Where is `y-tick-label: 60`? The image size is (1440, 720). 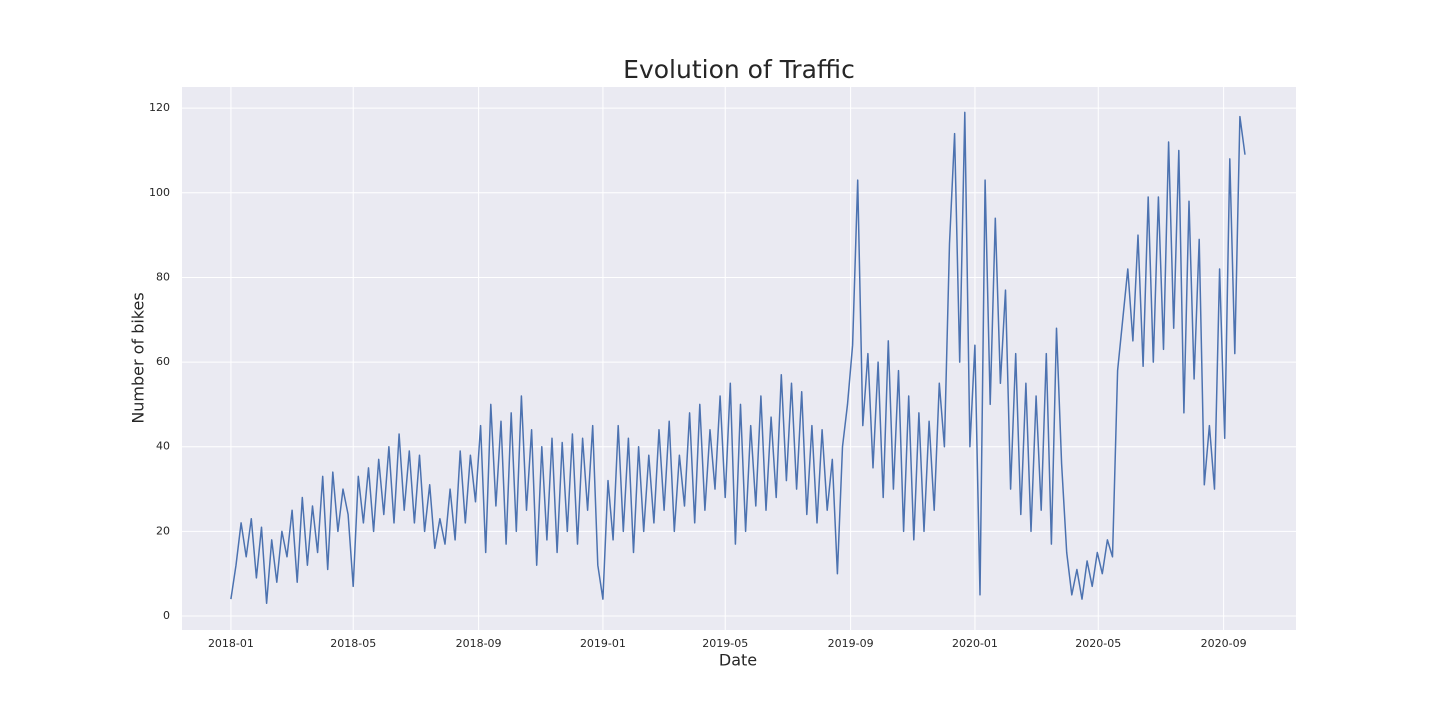
y-tick-label: 60 is located at coordinates (163, 361).